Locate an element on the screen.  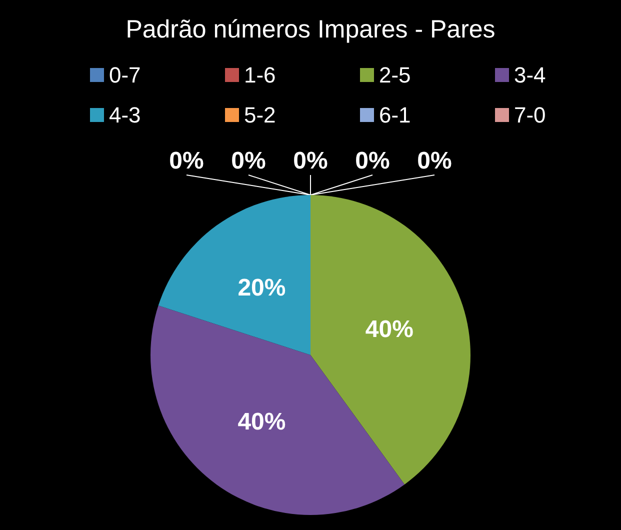
legend-label: 6-1 is located at coordinates (395, 115).